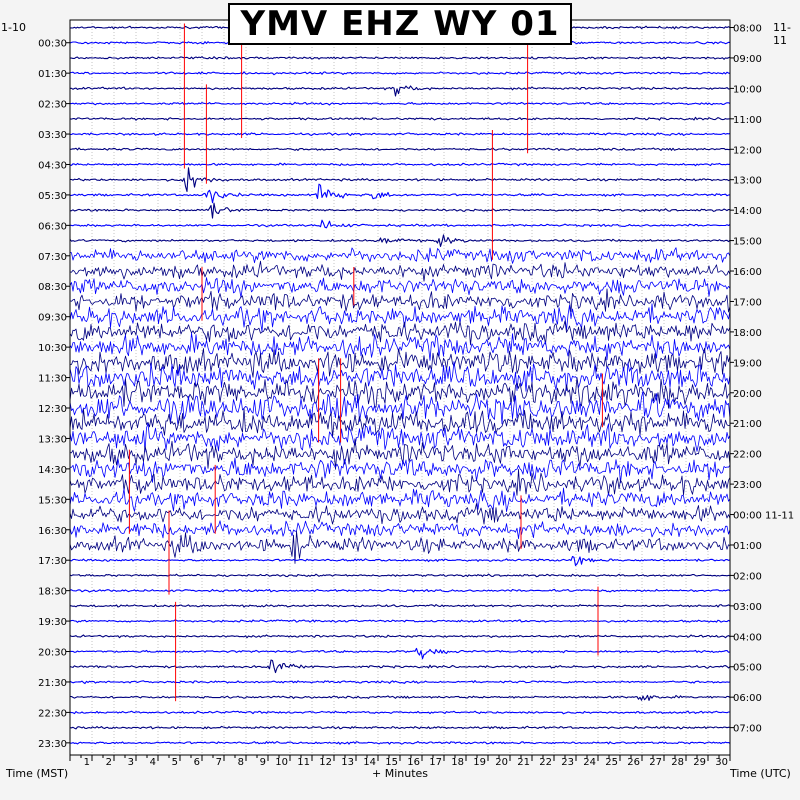  Describe the element at coordinates (747, 576) in the screenshot. I see `right-hour-label: 02:00` at that location.